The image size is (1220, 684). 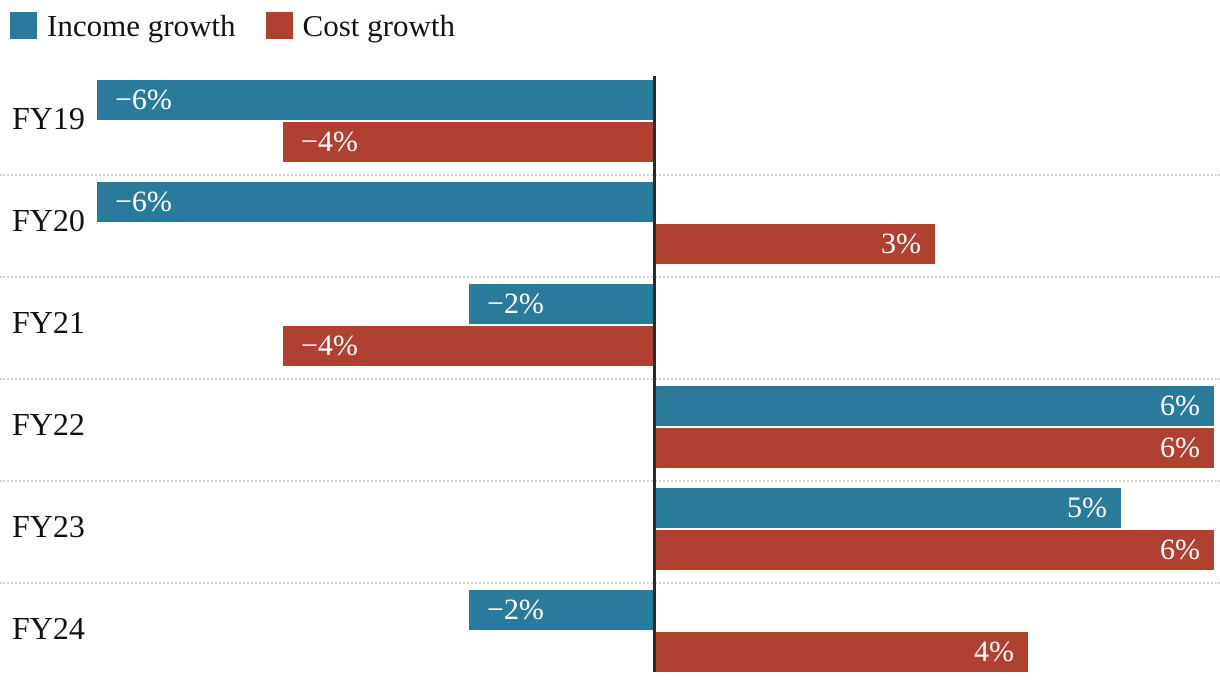 I want to click on category-label-fy23: FY23, so click(x=48, y=526).